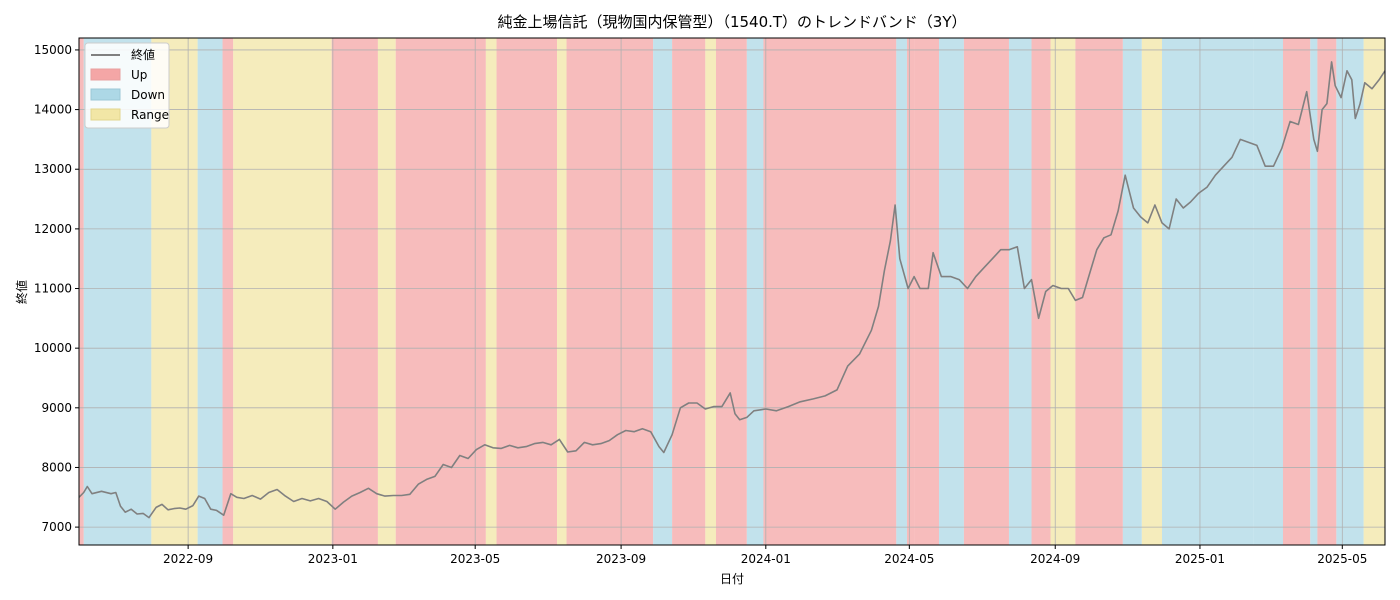  What do you see at coordinates (139, 75) in the screenshot?
I see `legend-label-up: Up` at bounding box center [139, 75].